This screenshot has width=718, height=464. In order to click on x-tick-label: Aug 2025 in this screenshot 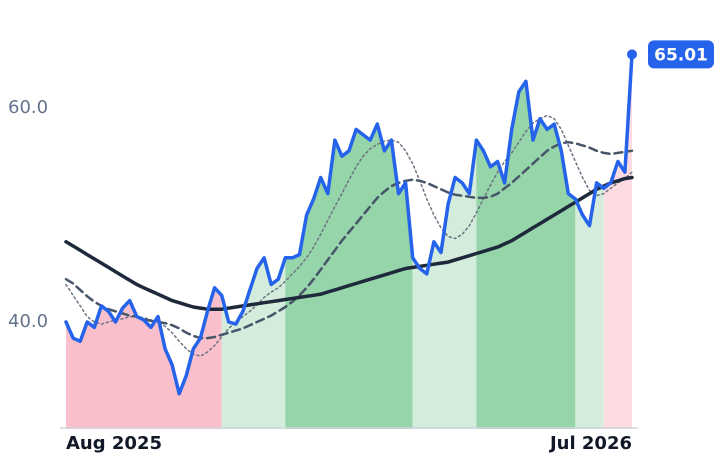, I will do `click(114, 443)`.